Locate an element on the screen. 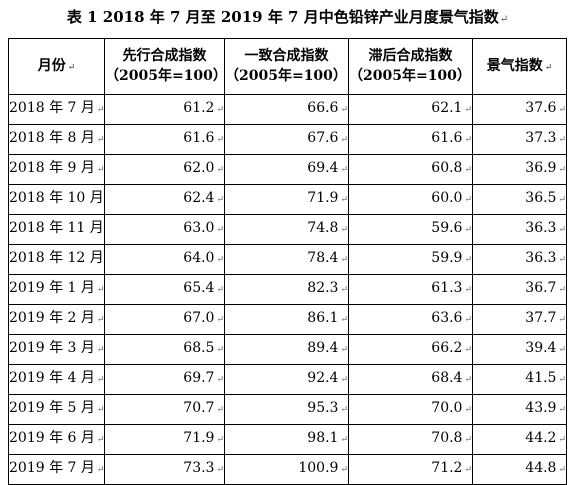  cell-month: 2019 年 1 月 ↵ is located at coordinates (56, 289).